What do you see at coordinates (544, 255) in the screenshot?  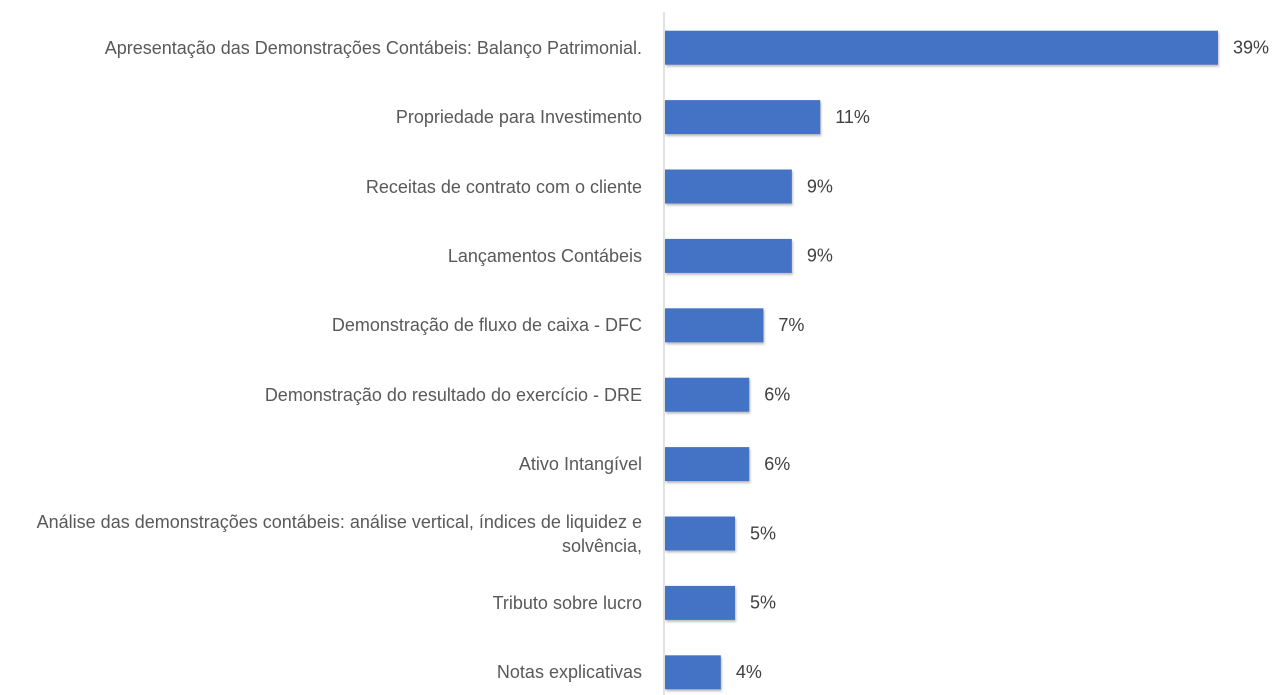 I see `category-label: Lançamentos Contábeis` at bounding box center [544, 255].